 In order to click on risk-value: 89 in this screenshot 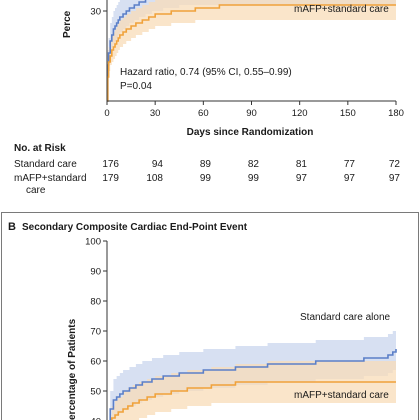, I will do `click(206, 164)`.